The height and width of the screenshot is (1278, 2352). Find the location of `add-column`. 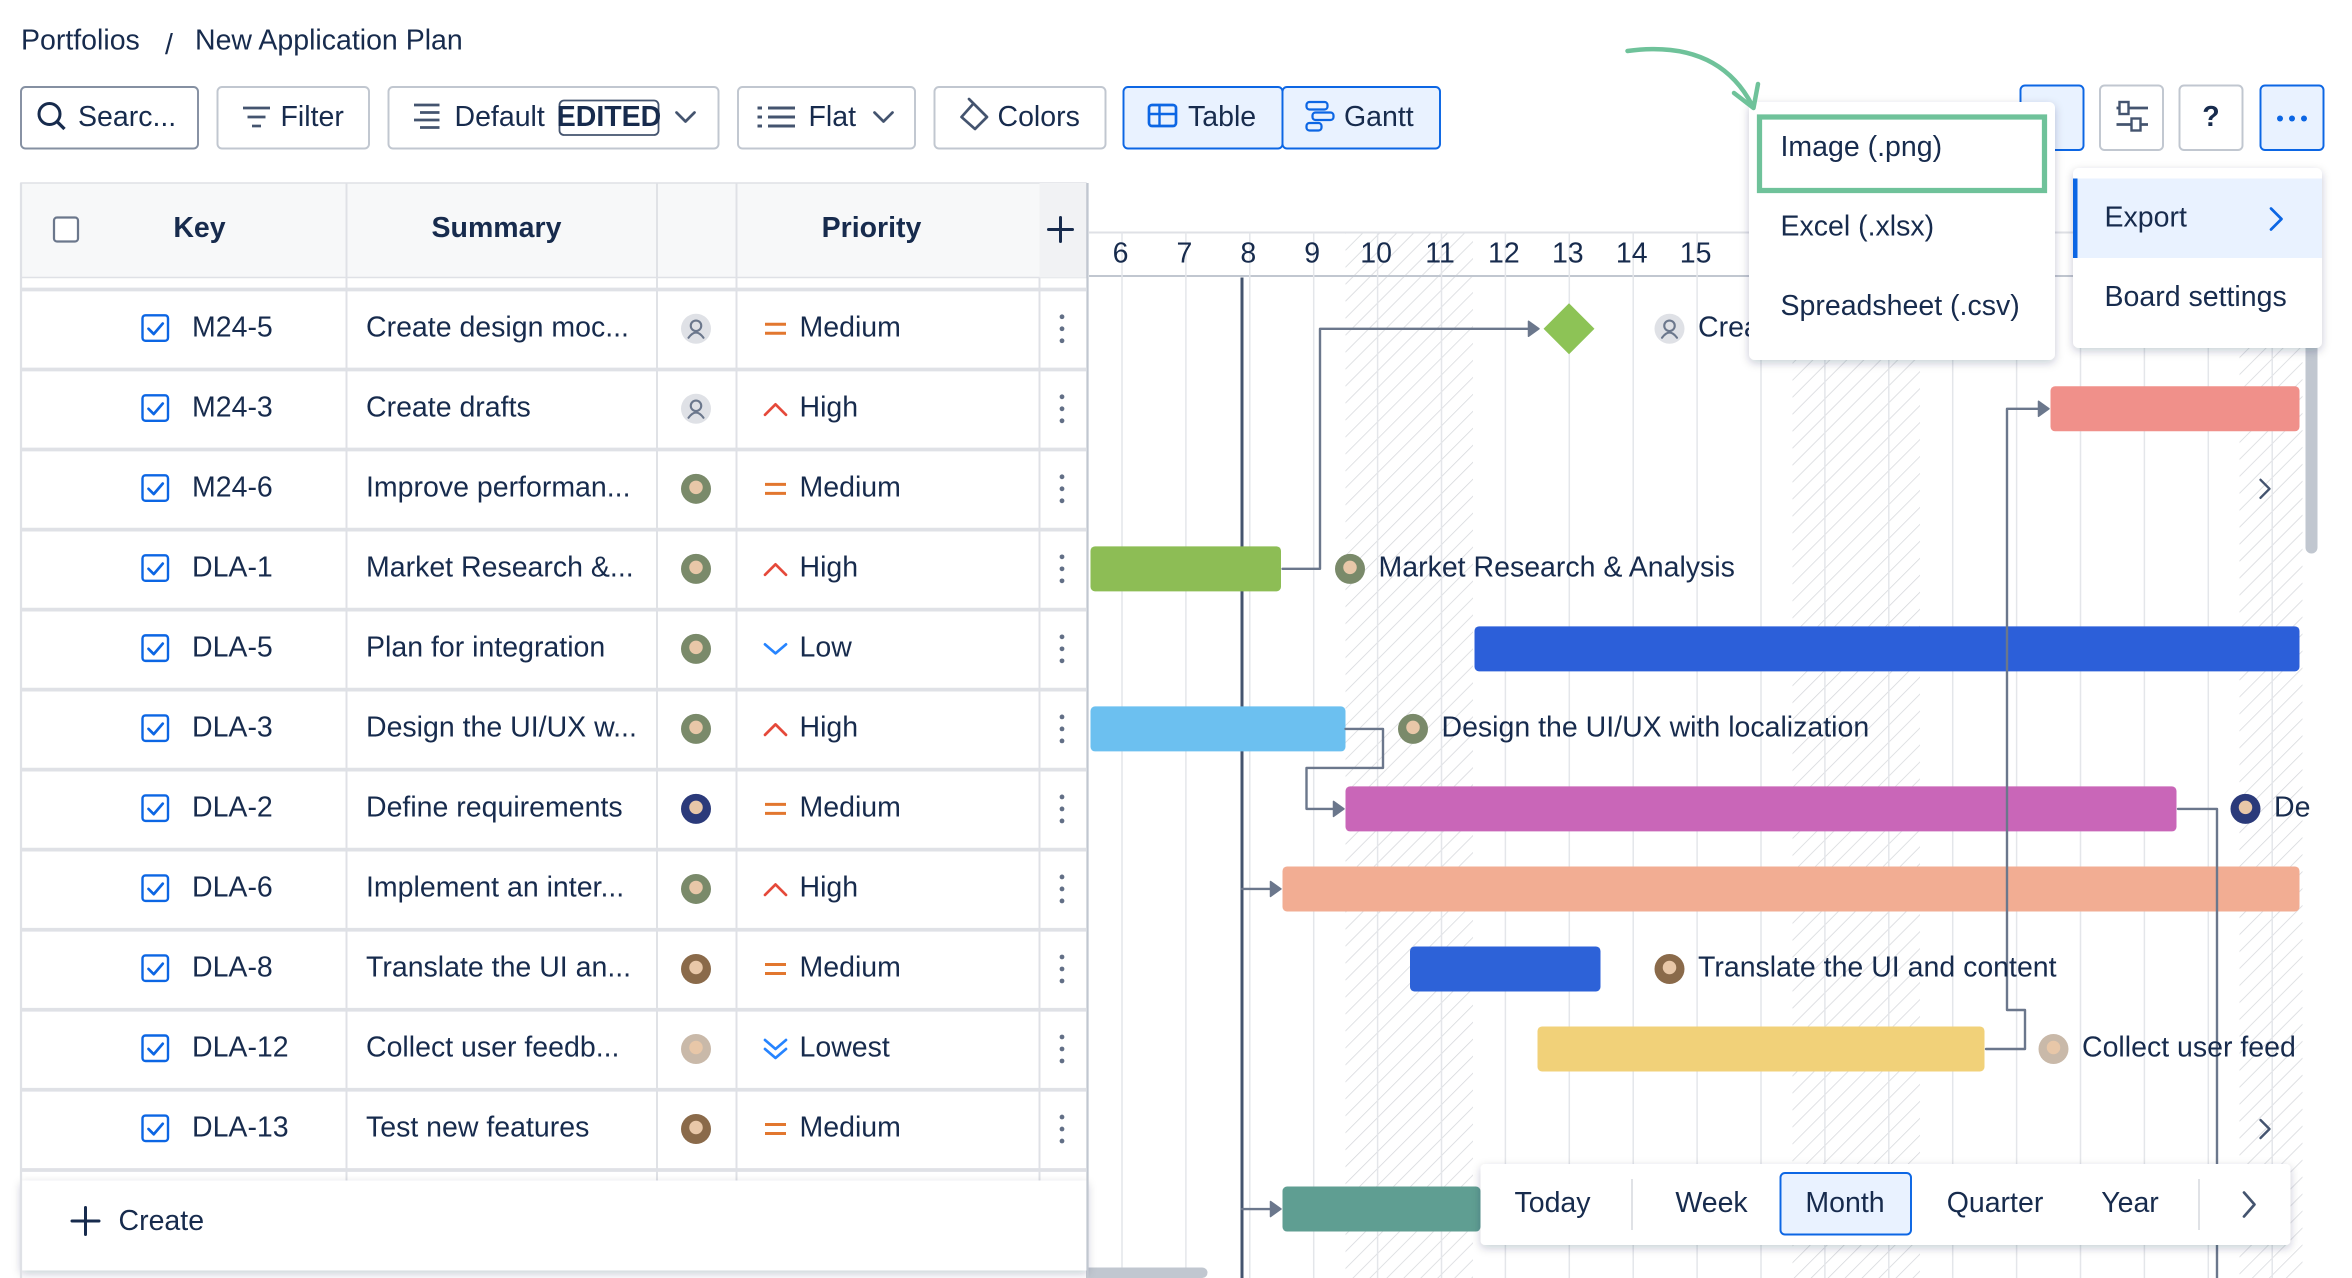

add-column is located at coordinates (1060, 229).